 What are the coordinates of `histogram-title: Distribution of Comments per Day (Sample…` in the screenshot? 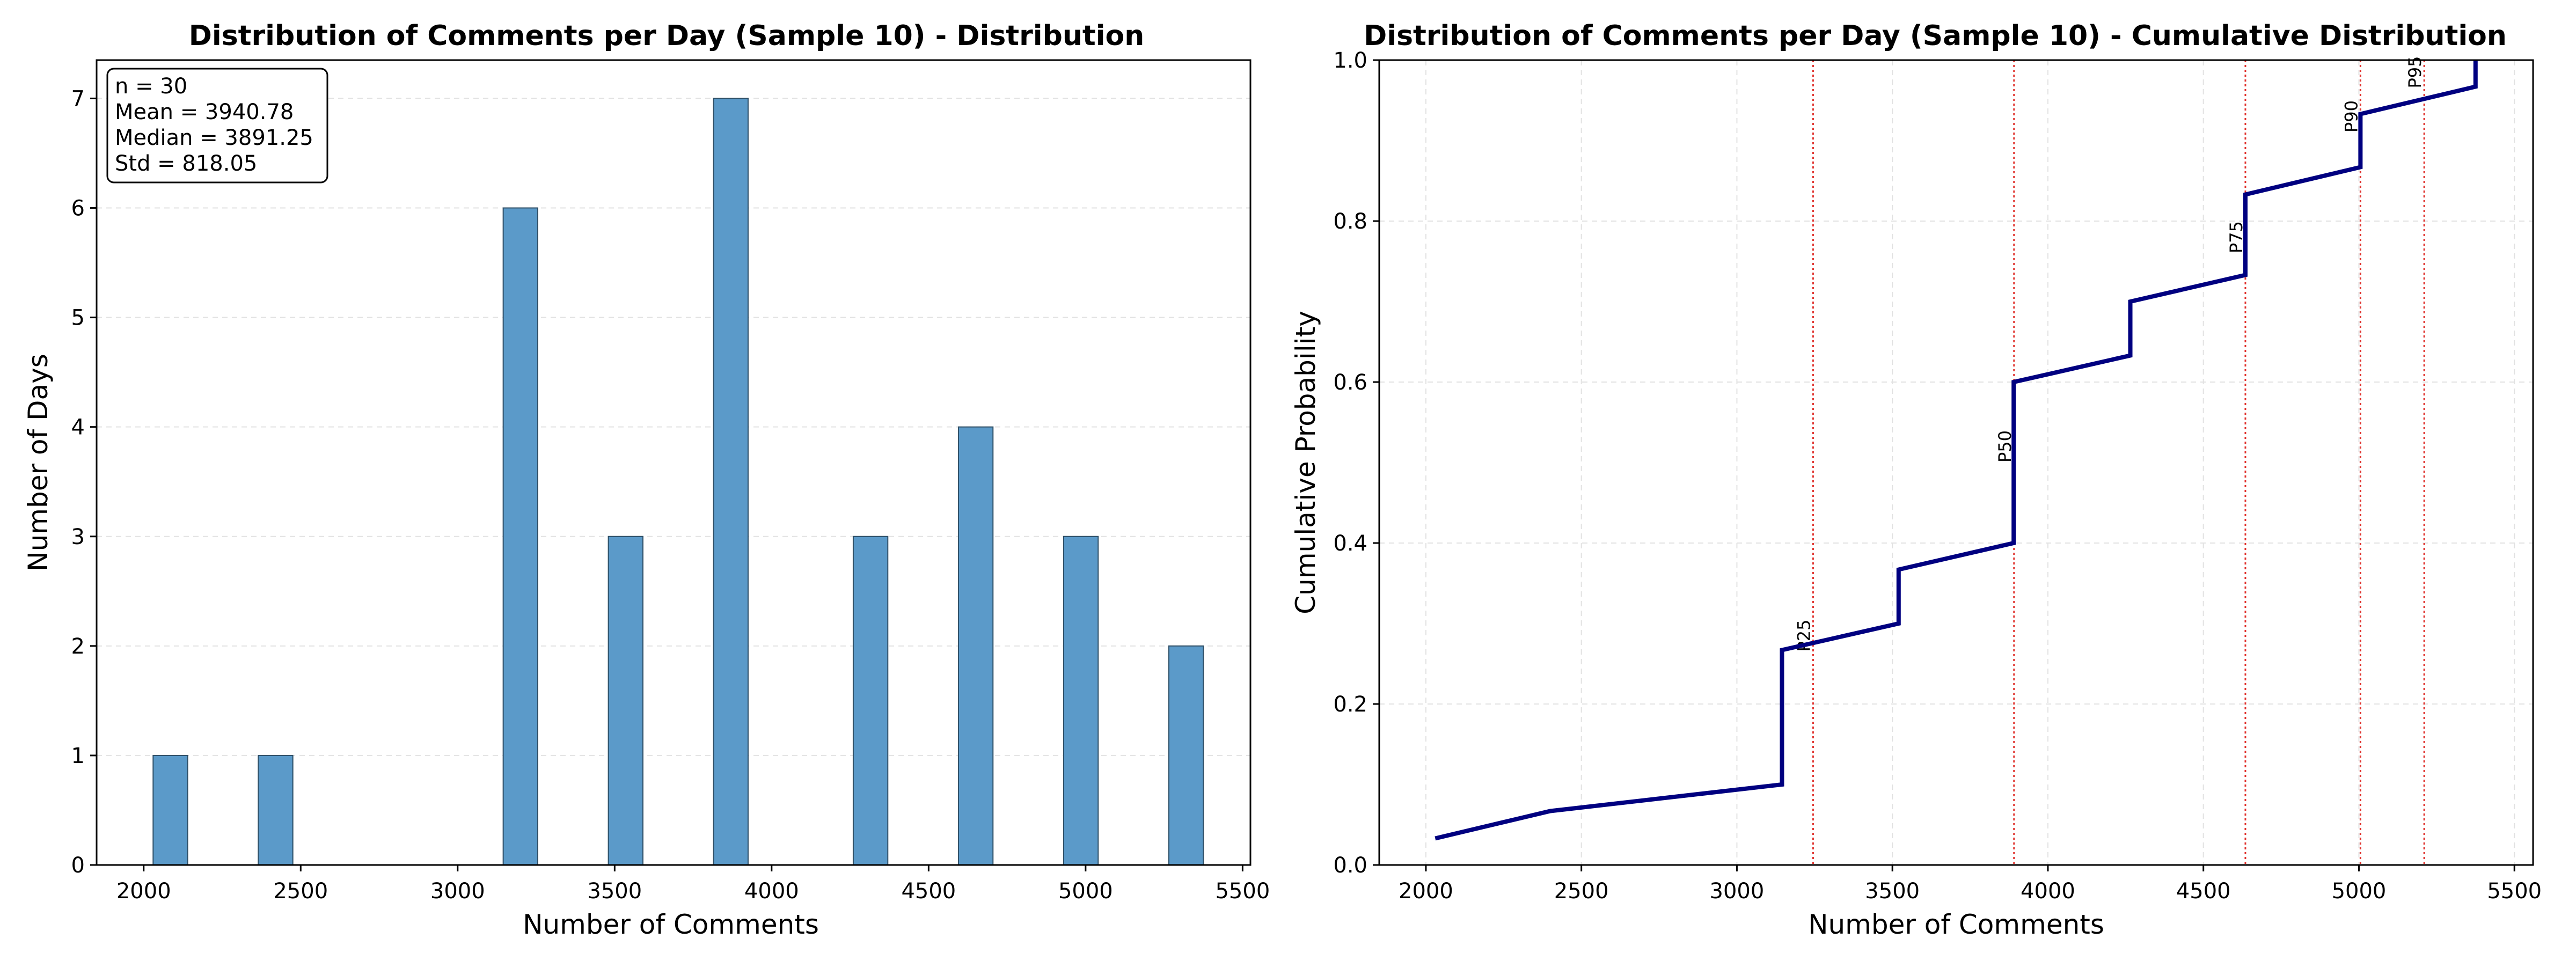 It's located at (667, 36).